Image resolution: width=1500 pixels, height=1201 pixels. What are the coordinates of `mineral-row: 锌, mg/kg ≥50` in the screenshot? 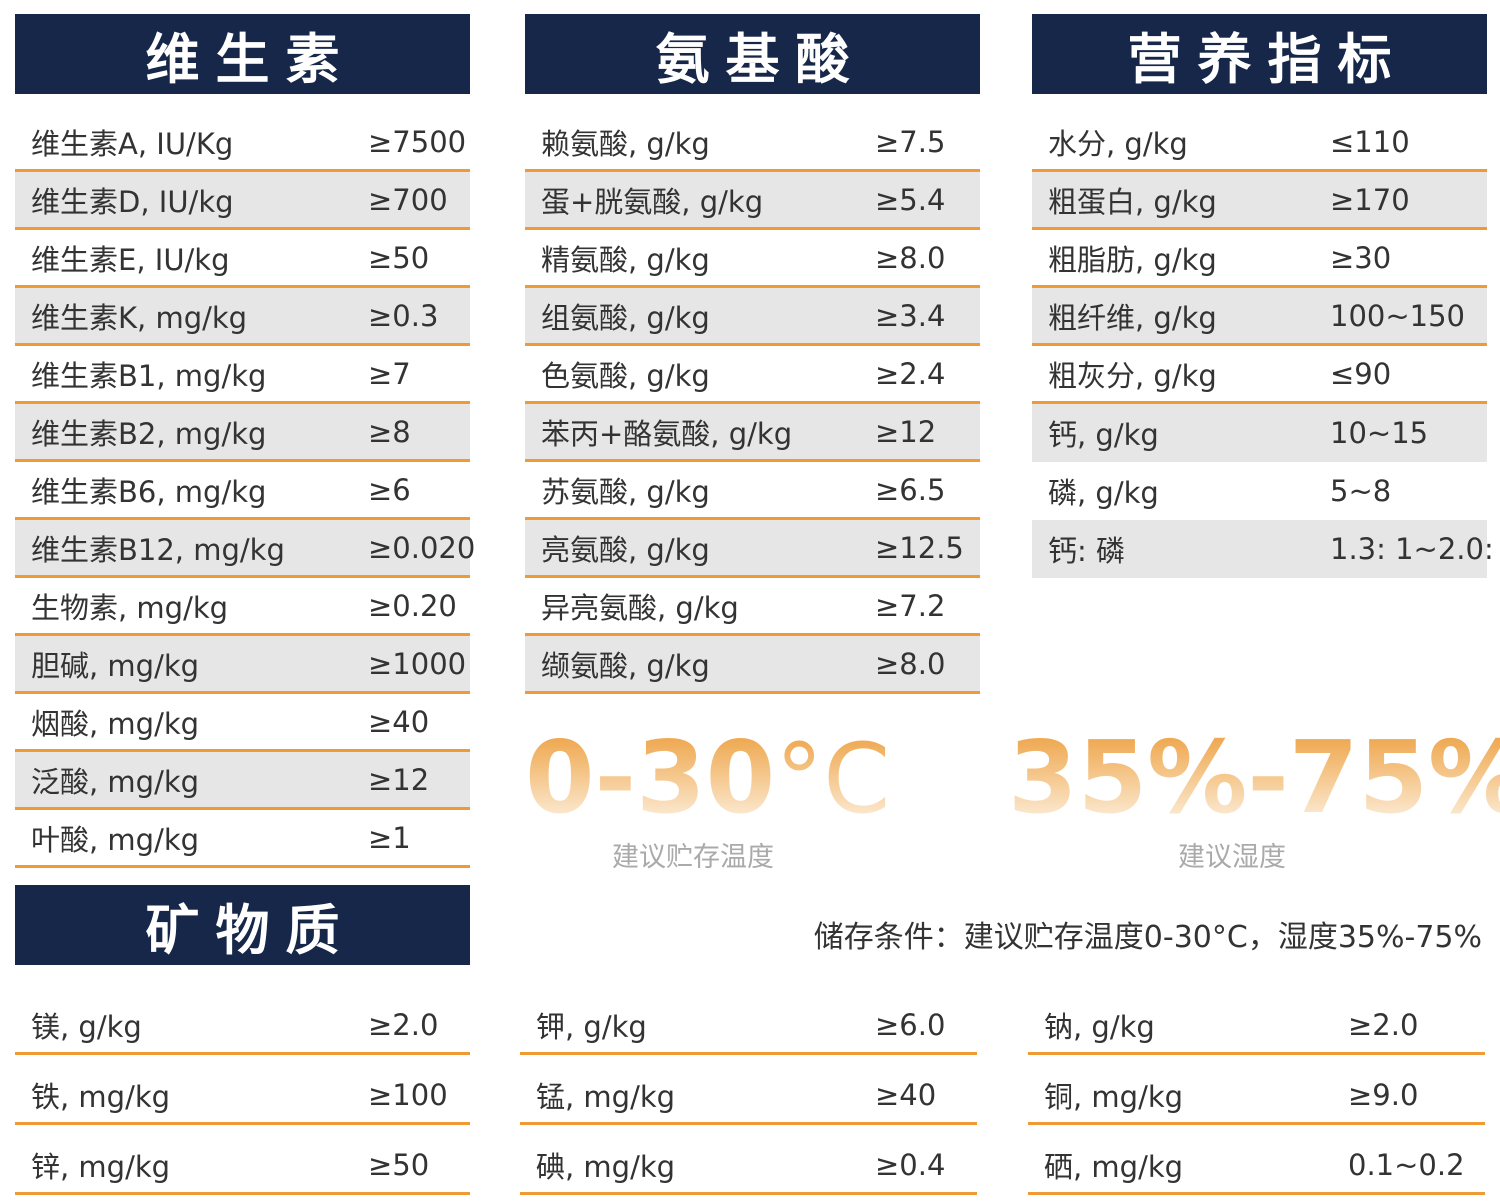 It's located at (242, 1160).